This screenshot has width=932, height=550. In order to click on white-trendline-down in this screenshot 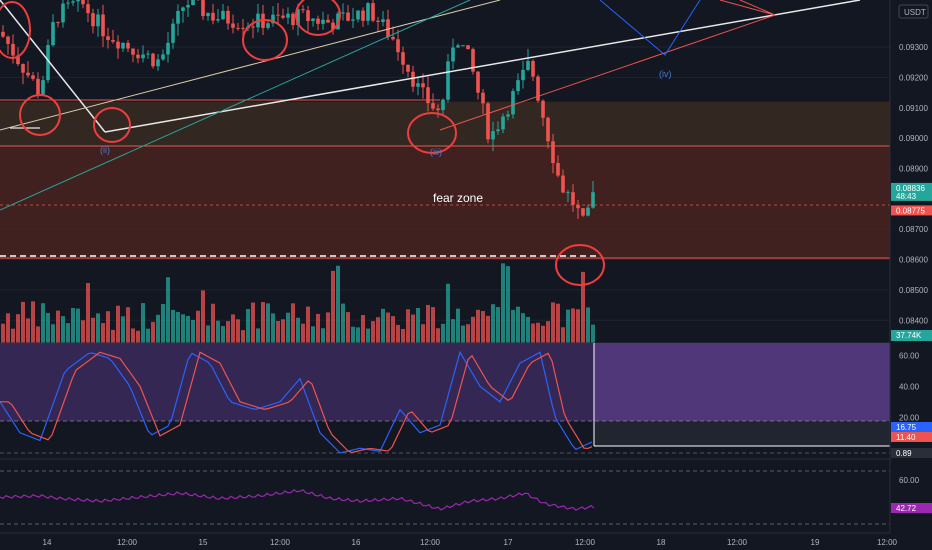, I will do `click(53, 66)`.